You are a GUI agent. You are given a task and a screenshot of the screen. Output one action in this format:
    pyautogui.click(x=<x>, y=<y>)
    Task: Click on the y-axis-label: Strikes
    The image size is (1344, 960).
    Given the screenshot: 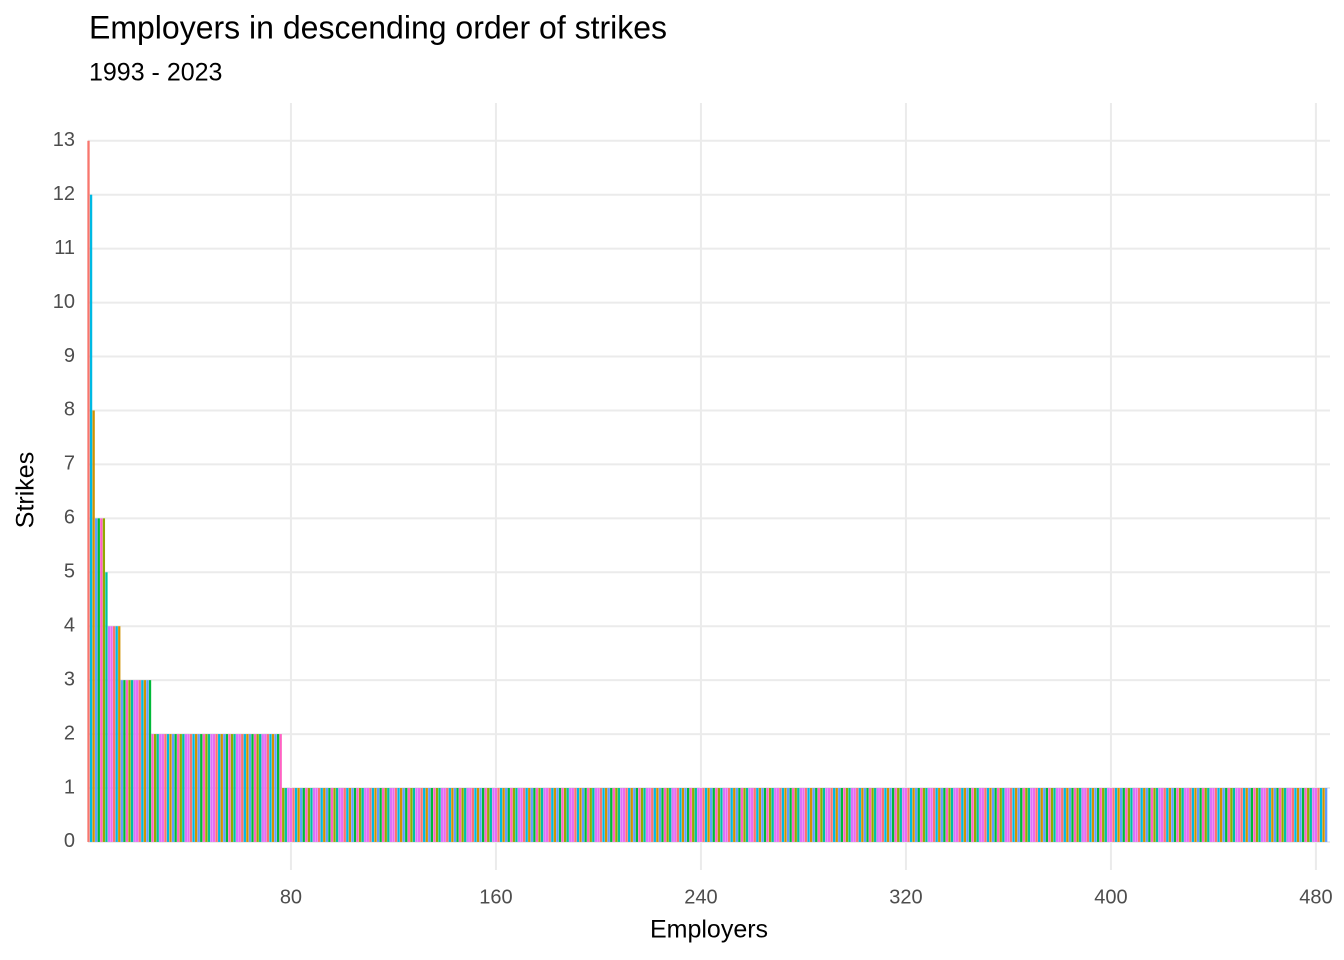 What is the action you would take?
    pyautogui.click(x=26, y=490)
    